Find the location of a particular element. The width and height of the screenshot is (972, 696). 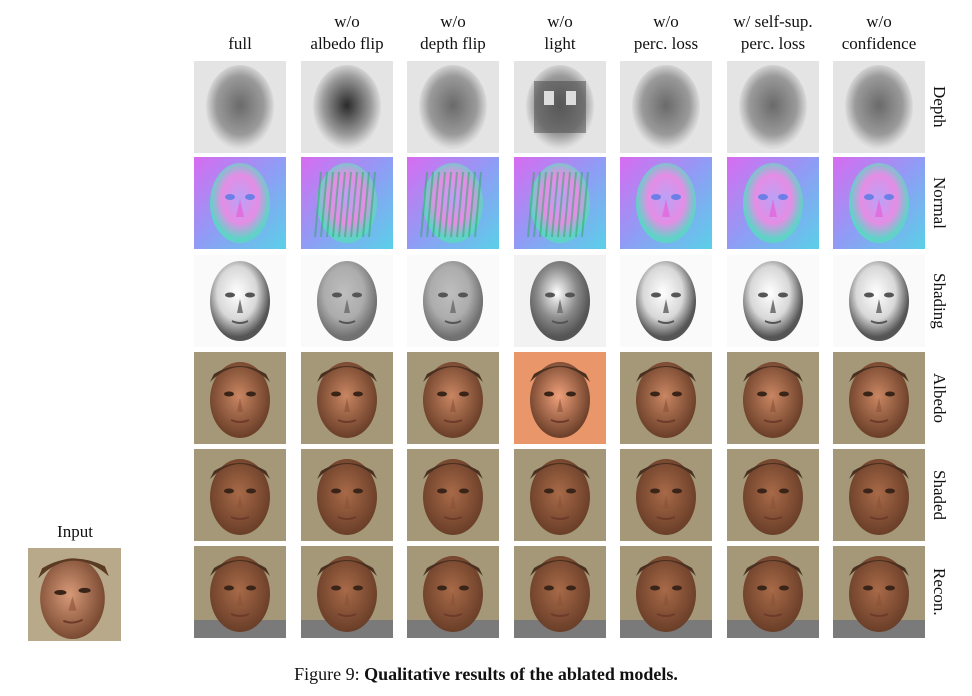

row-label: Shaded is located at coordinates (939, 495).